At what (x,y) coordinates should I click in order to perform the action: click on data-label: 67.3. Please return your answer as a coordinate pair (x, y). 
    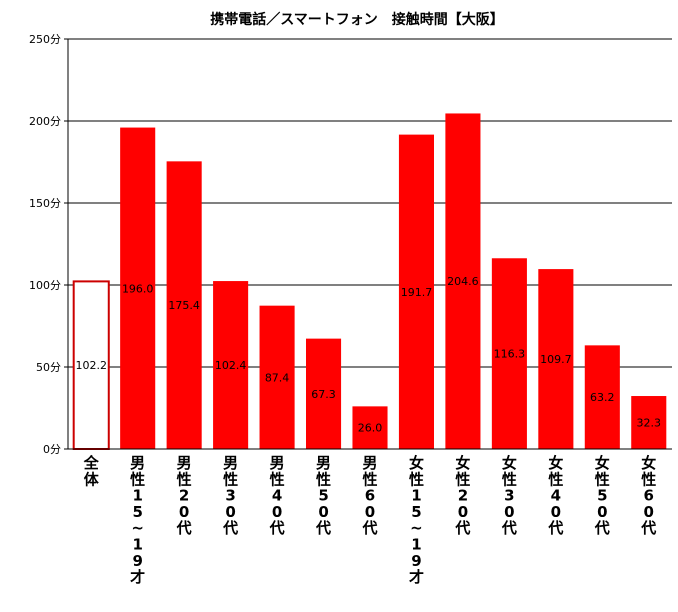
    Looking at the image, I should click on (323, 394).